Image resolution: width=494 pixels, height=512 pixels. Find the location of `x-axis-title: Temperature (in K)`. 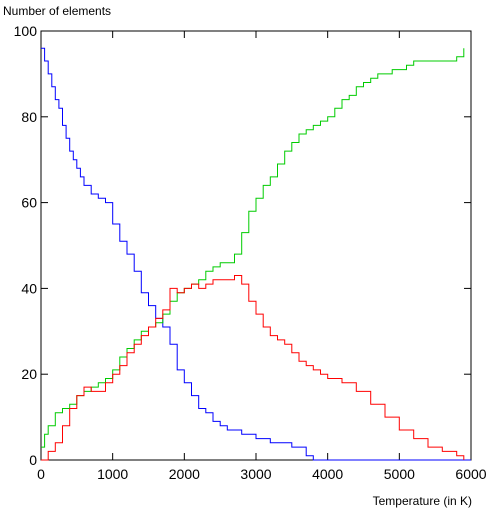

x-axis-title: Temperature (in K) is located at coordinates (422, 501).